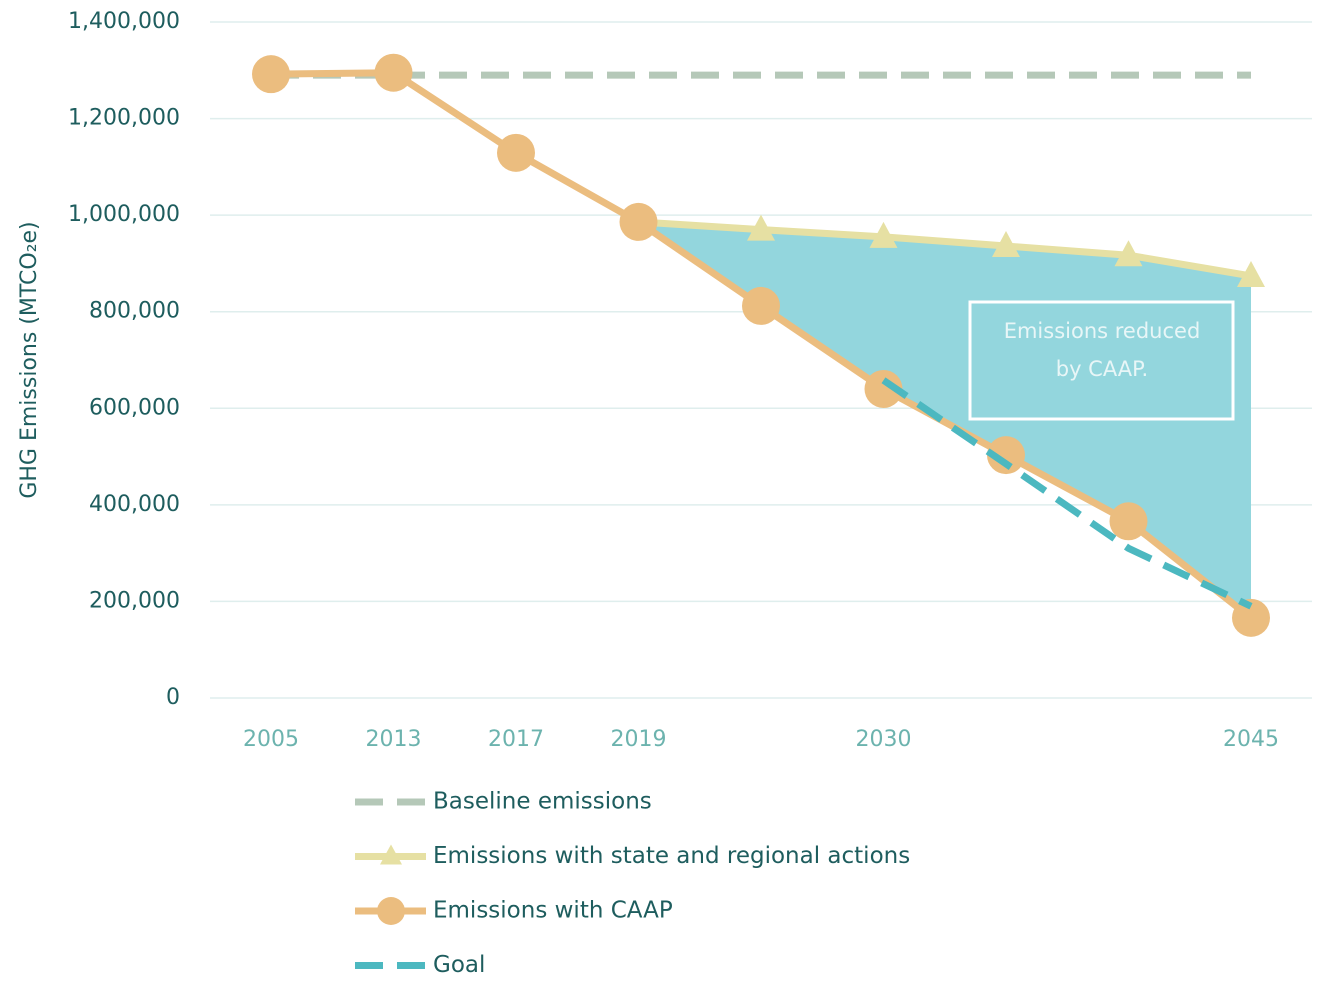 Image resolution: width=1321 pixels, height=981 pixels. Describe the element at coordinates (516, 739) in the screenshot. I see `x-tick-label: 2017` at that location.